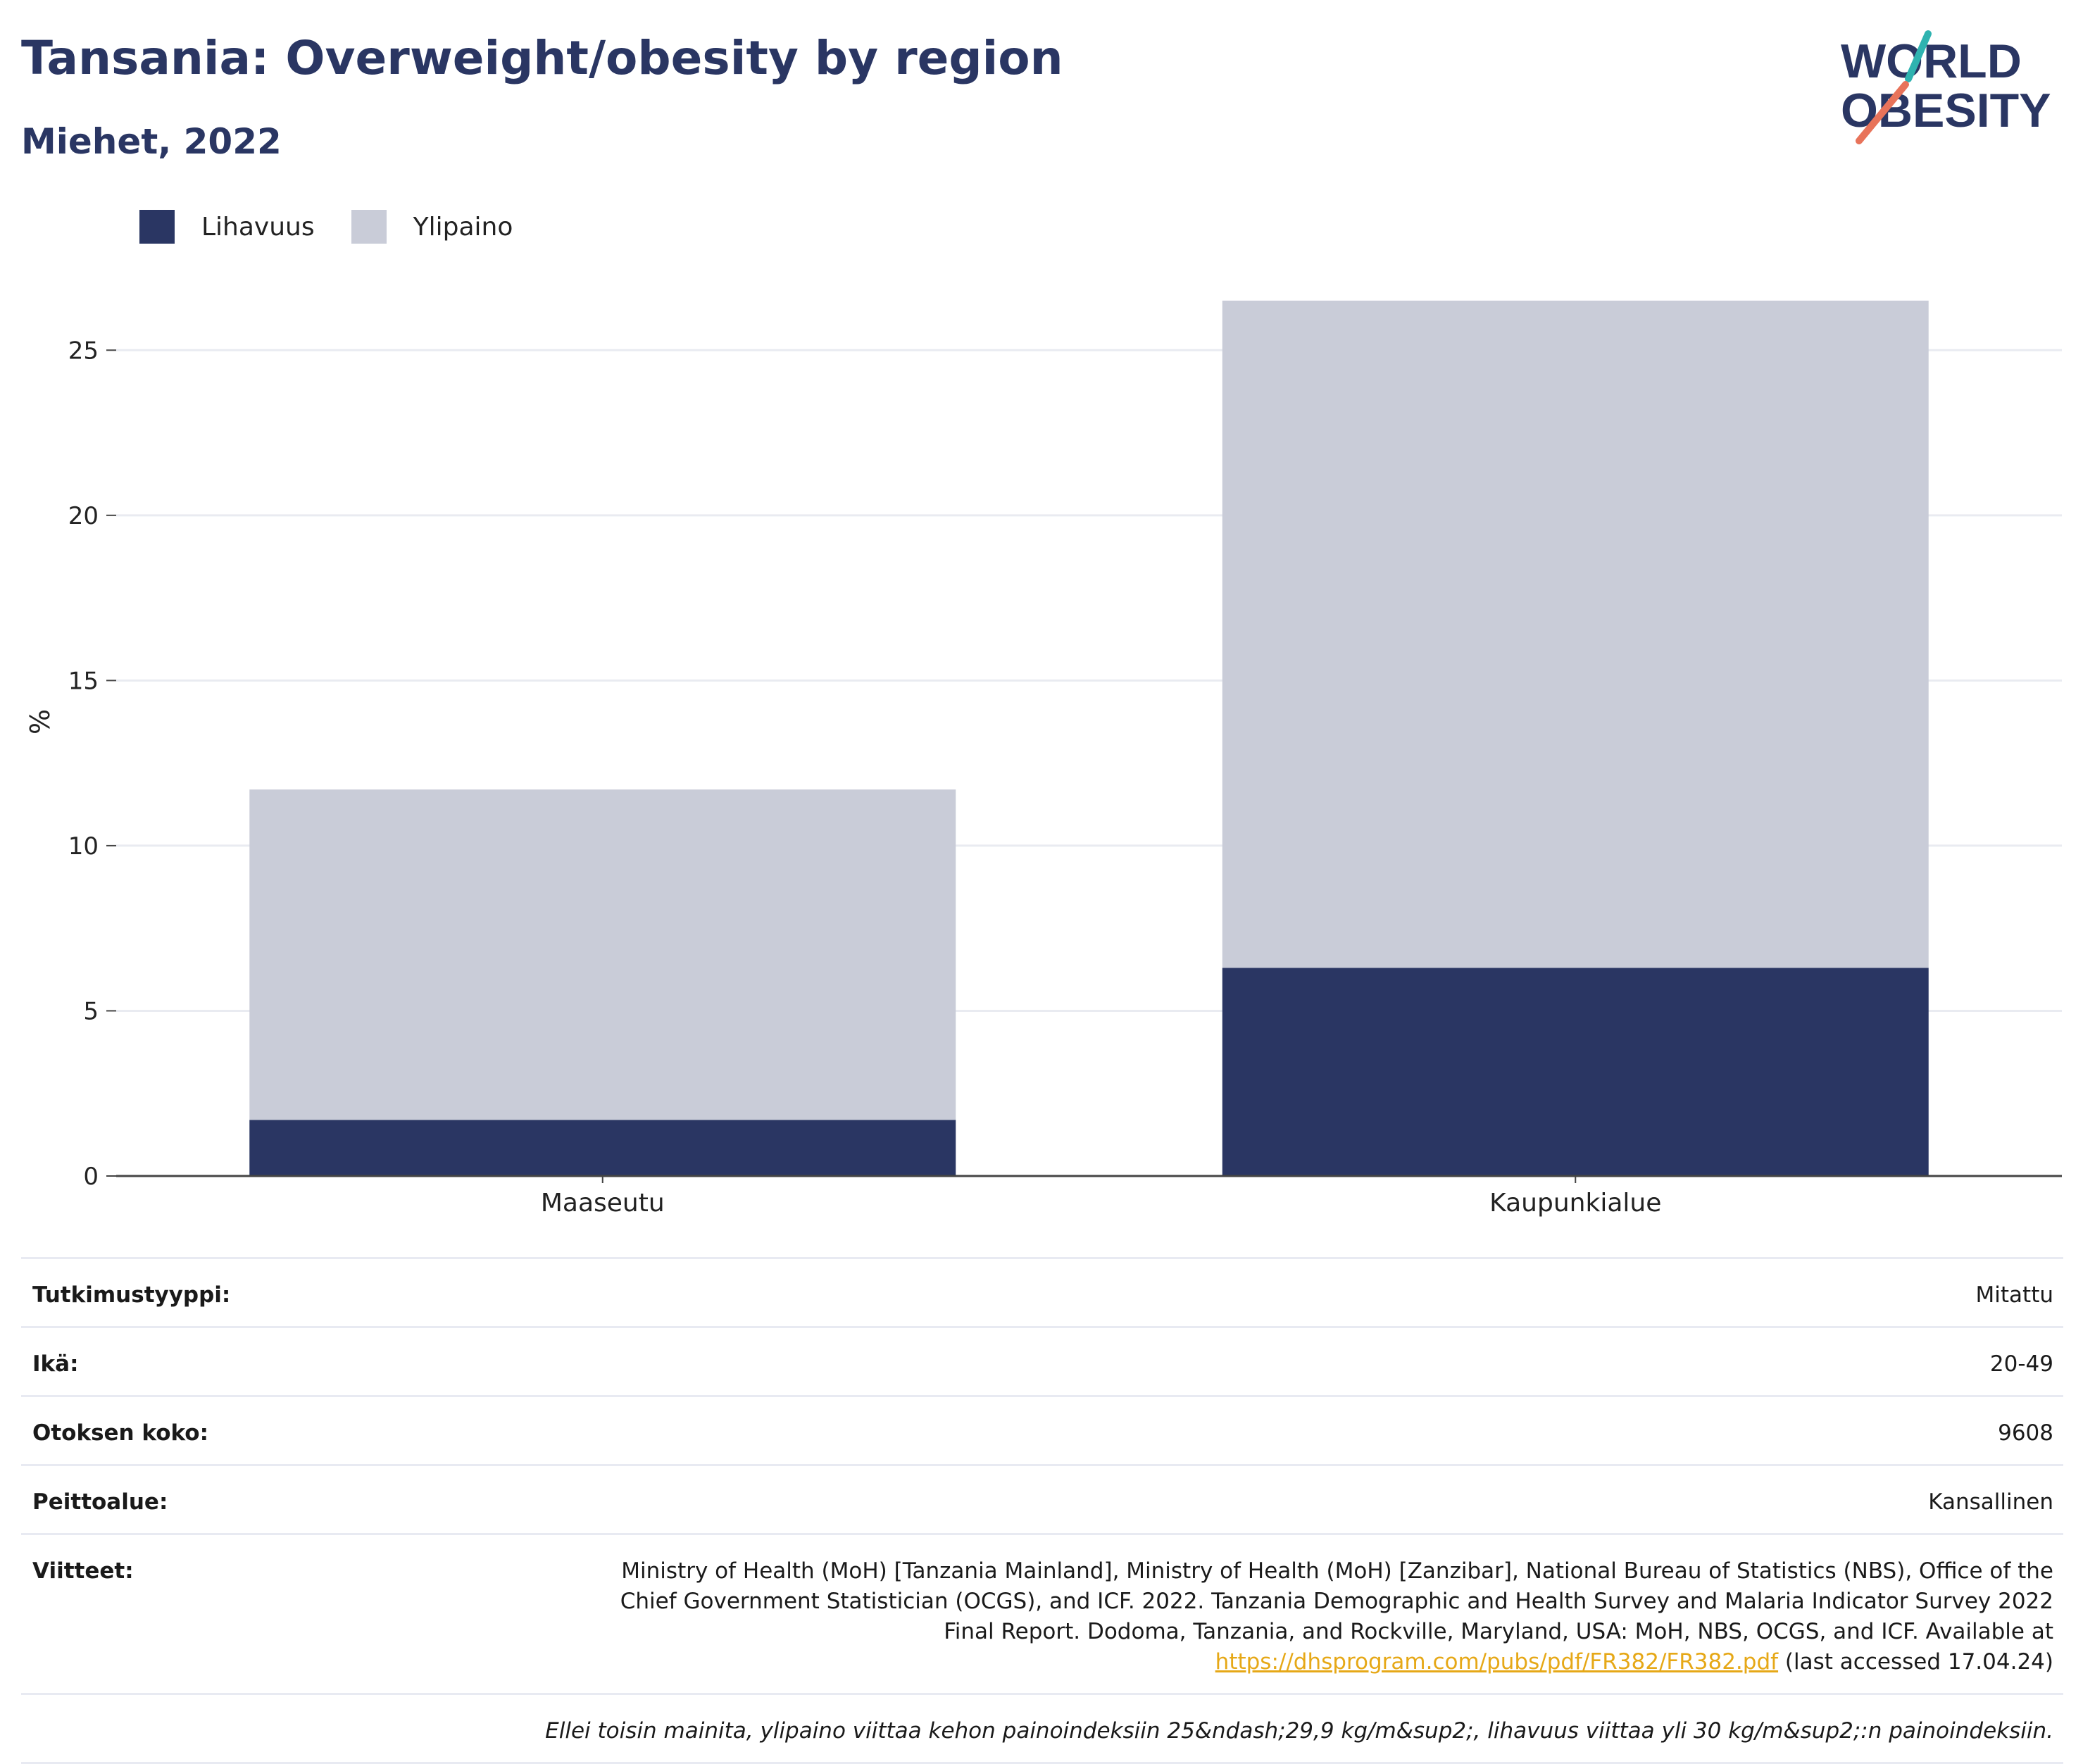 This screenshot has width=2083, height=1764. I want to click on bar-obesity-kaupunkialue, so click(1576, 1072).